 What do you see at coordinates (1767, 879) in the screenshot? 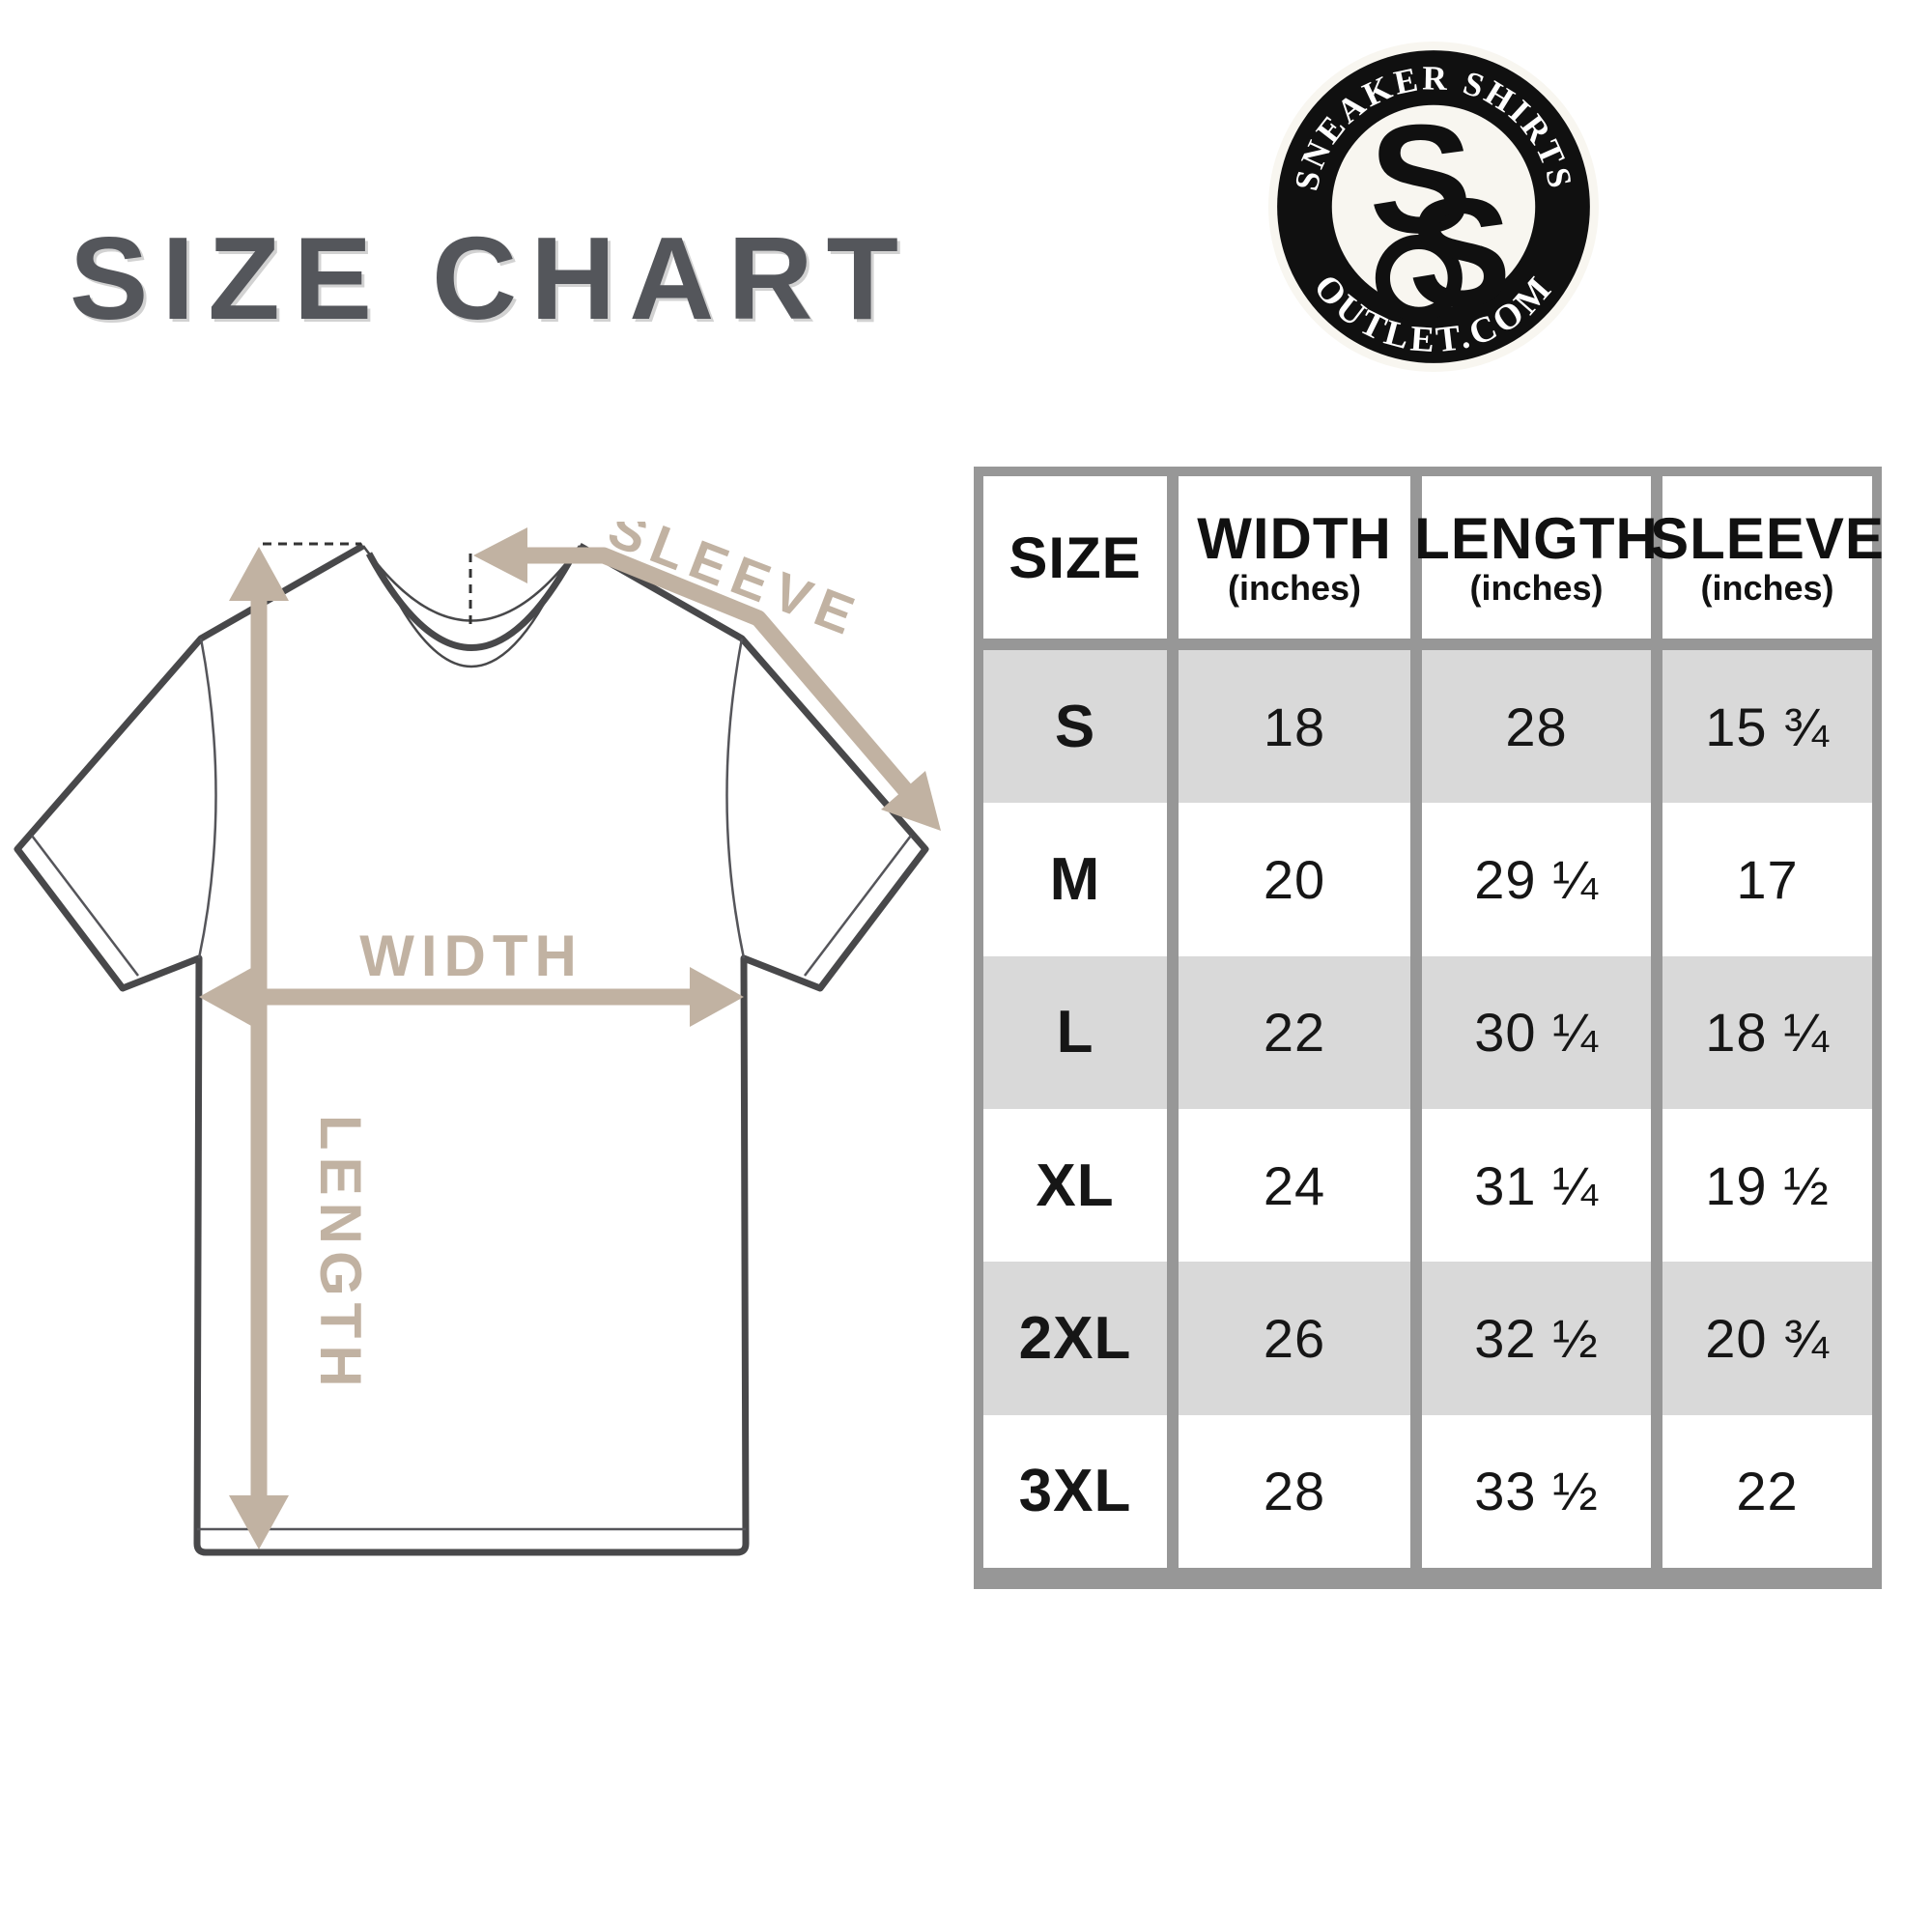
I see `table-cell-sleeve: 17` at bounding box center [1767, 879].